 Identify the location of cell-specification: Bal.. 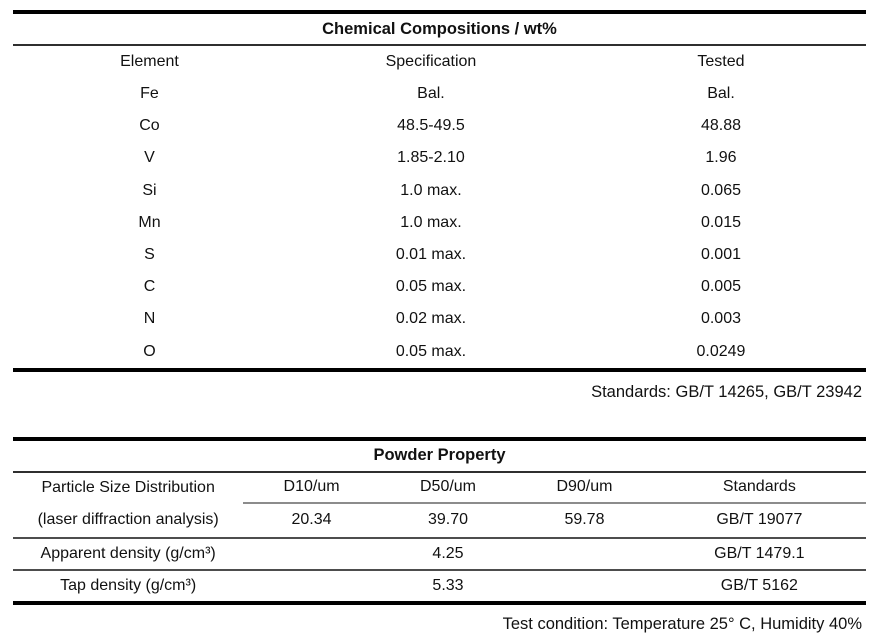
(431, 94).